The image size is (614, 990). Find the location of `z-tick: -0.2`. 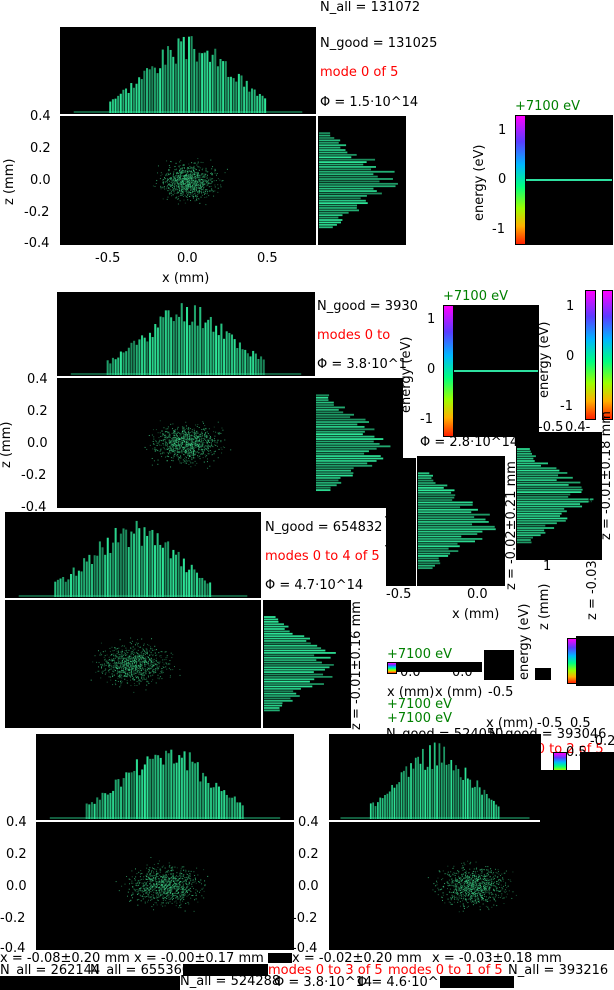

z-tick: -0.2 is located at coordinates (13, 918).